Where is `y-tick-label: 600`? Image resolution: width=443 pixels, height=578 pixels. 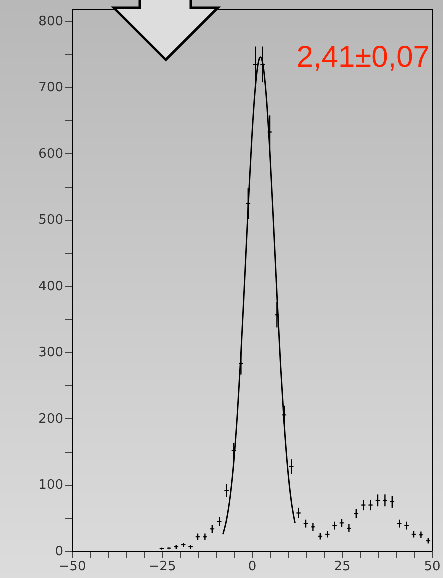 y-tick-label: 600 is located at coordinates (51, 154).